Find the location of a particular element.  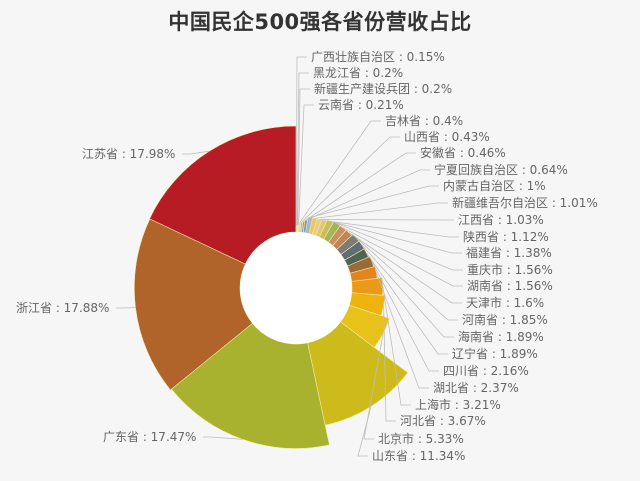

slice-label: 吉林省 : 0.4% is located at coordinates (424, 121).